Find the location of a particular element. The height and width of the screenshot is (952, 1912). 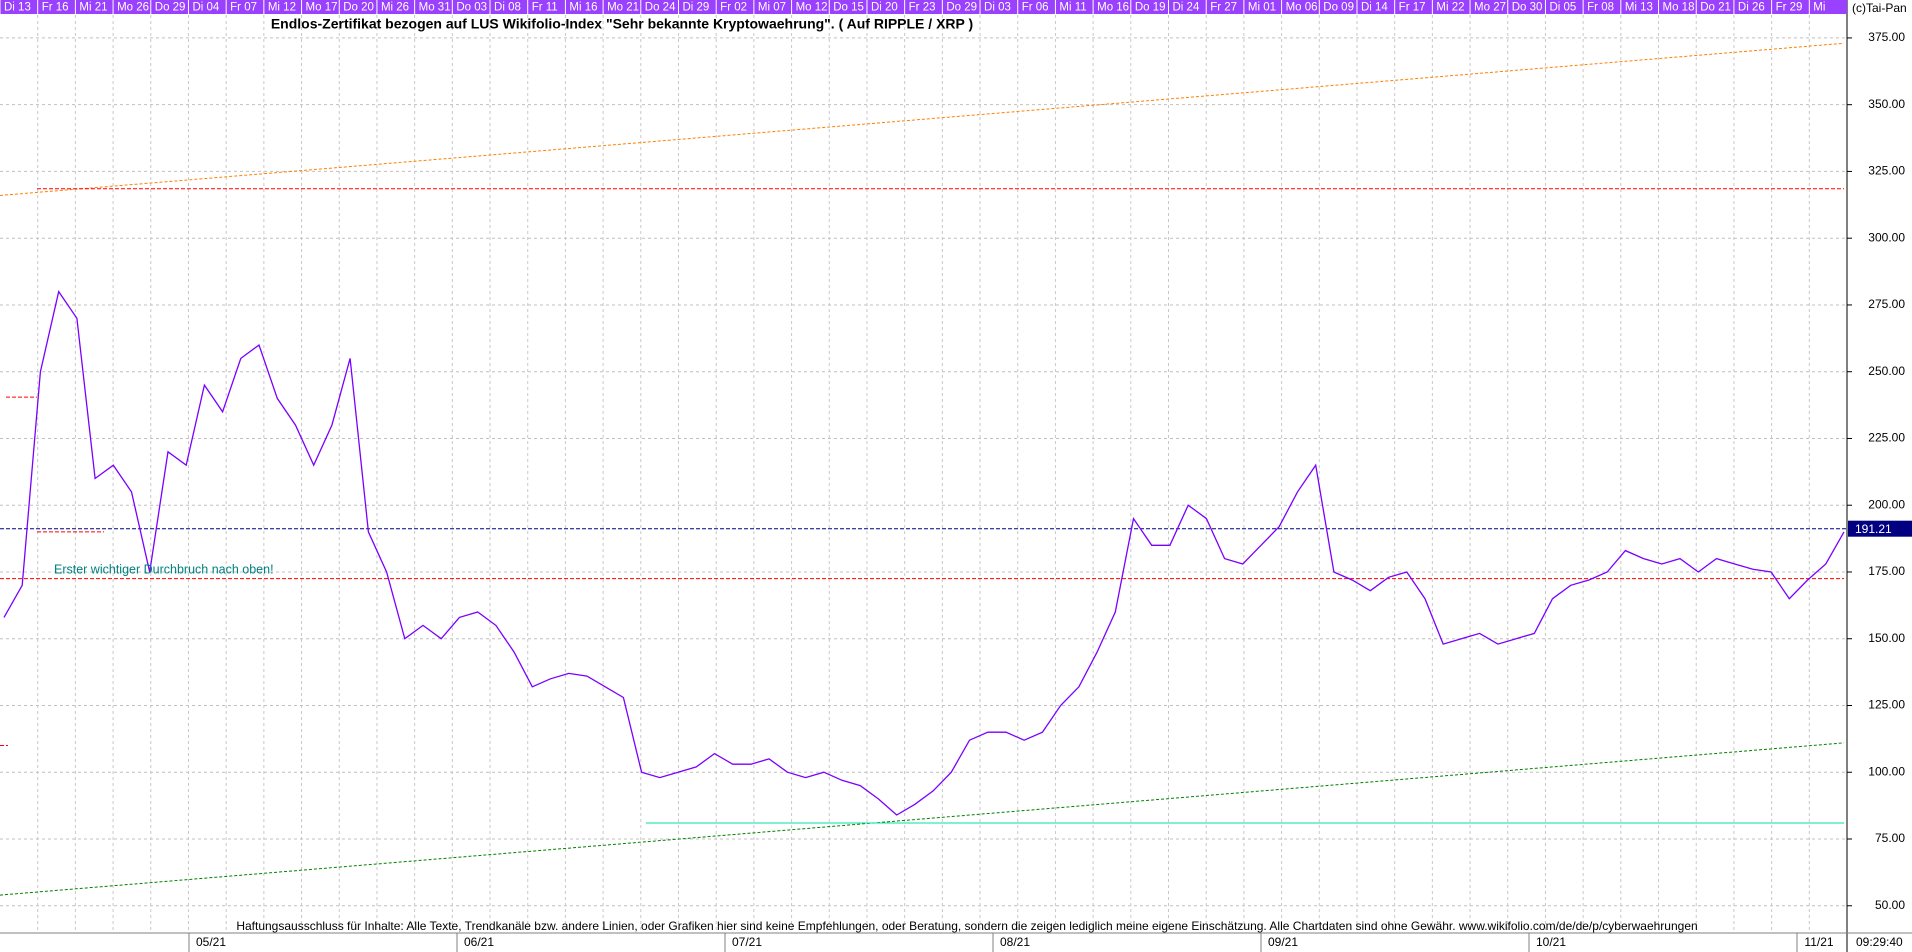

day-label: Fr 29 is located at coordinates (1789, 8).